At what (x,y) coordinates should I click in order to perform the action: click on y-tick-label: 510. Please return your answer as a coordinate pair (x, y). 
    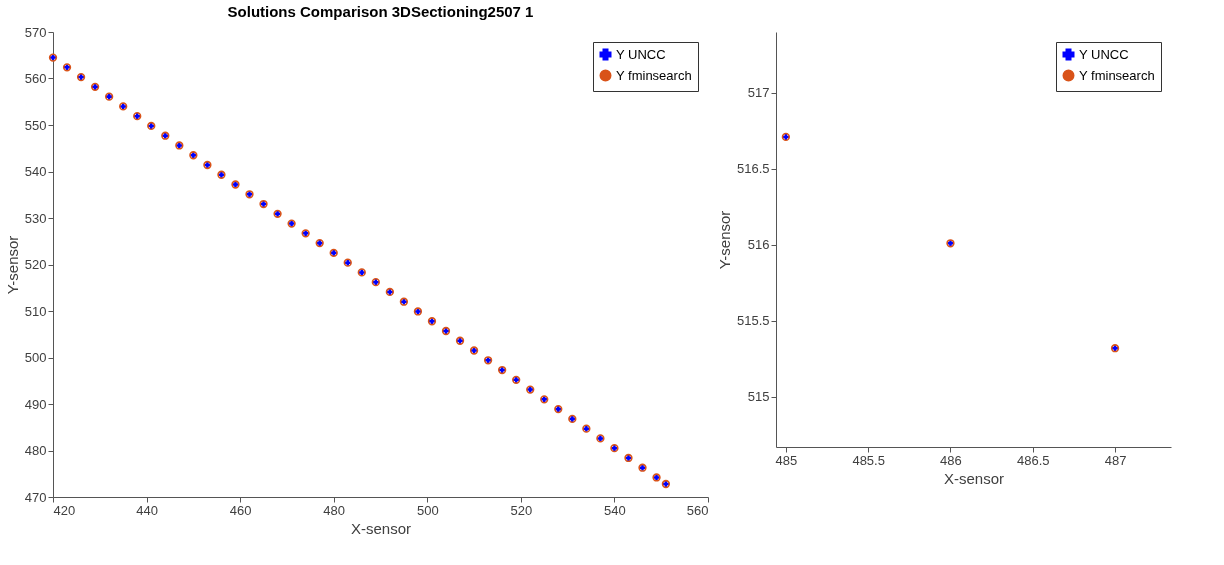
    Looking at the image, I should click on (35, 311).